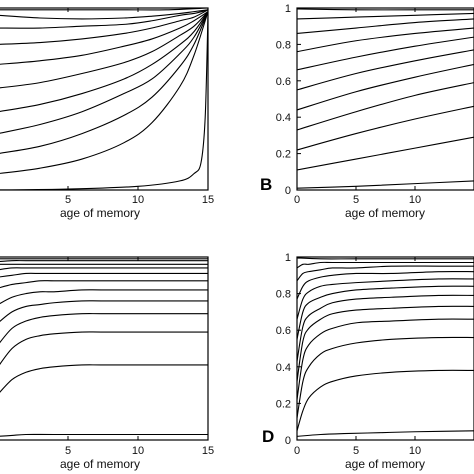 The width and height of the screenshot is (474, 474). I want to click on panel-b-ytick-label: 0.6, so click(283, 82).